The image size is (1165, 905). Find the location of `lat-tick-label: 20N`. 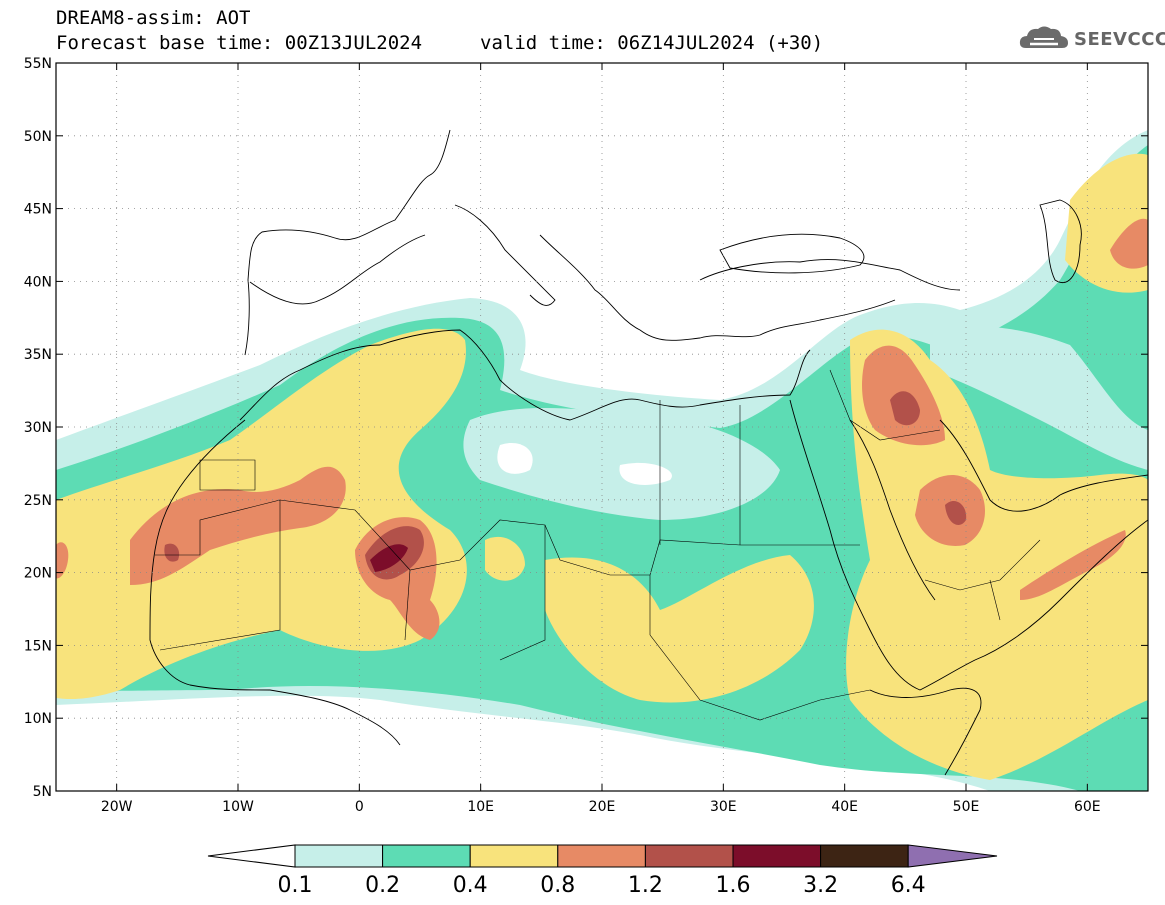

lat-tick-label: 20N is located at coordinates (38, 574).